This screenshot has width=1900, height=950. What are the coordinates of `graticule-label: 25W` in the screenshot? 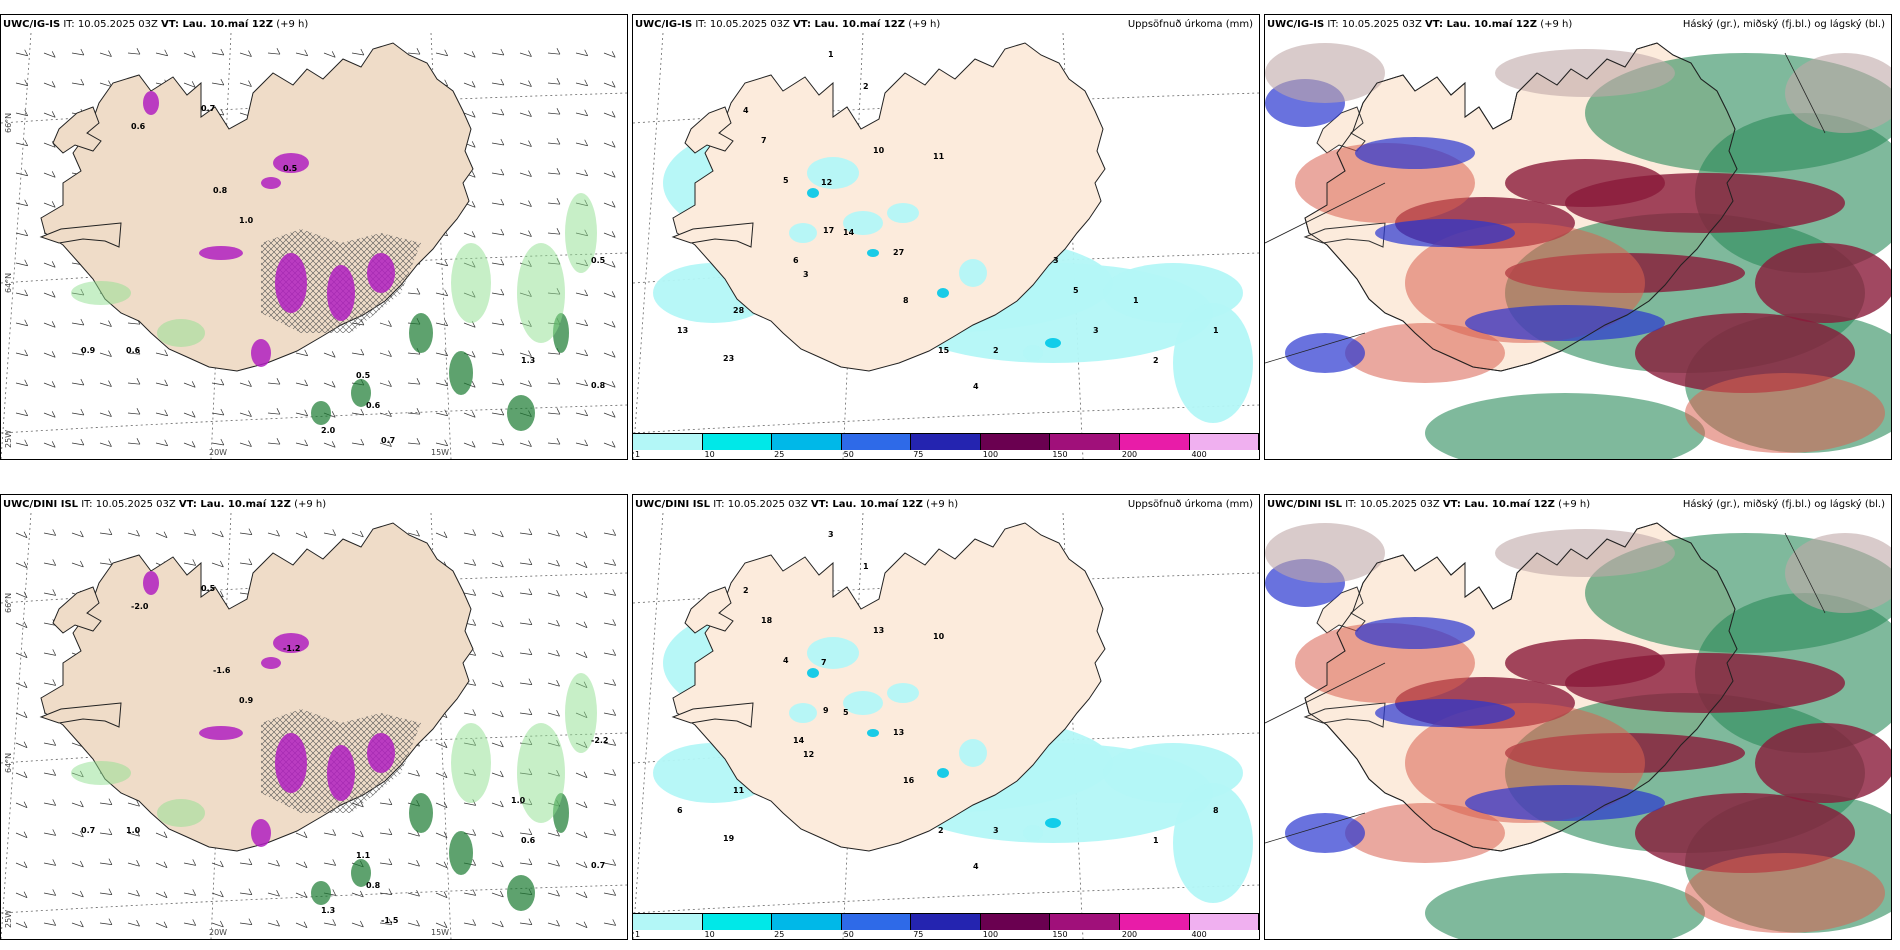 It's located at (8, 919).